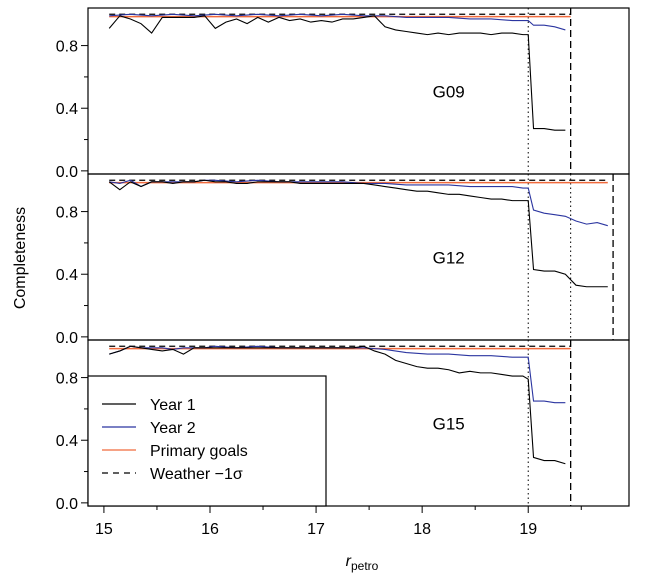  What do you see at coordinates (173, 405) in the screenshot?
I see `legend-label: Year 1` at bounding box center [173, 405].